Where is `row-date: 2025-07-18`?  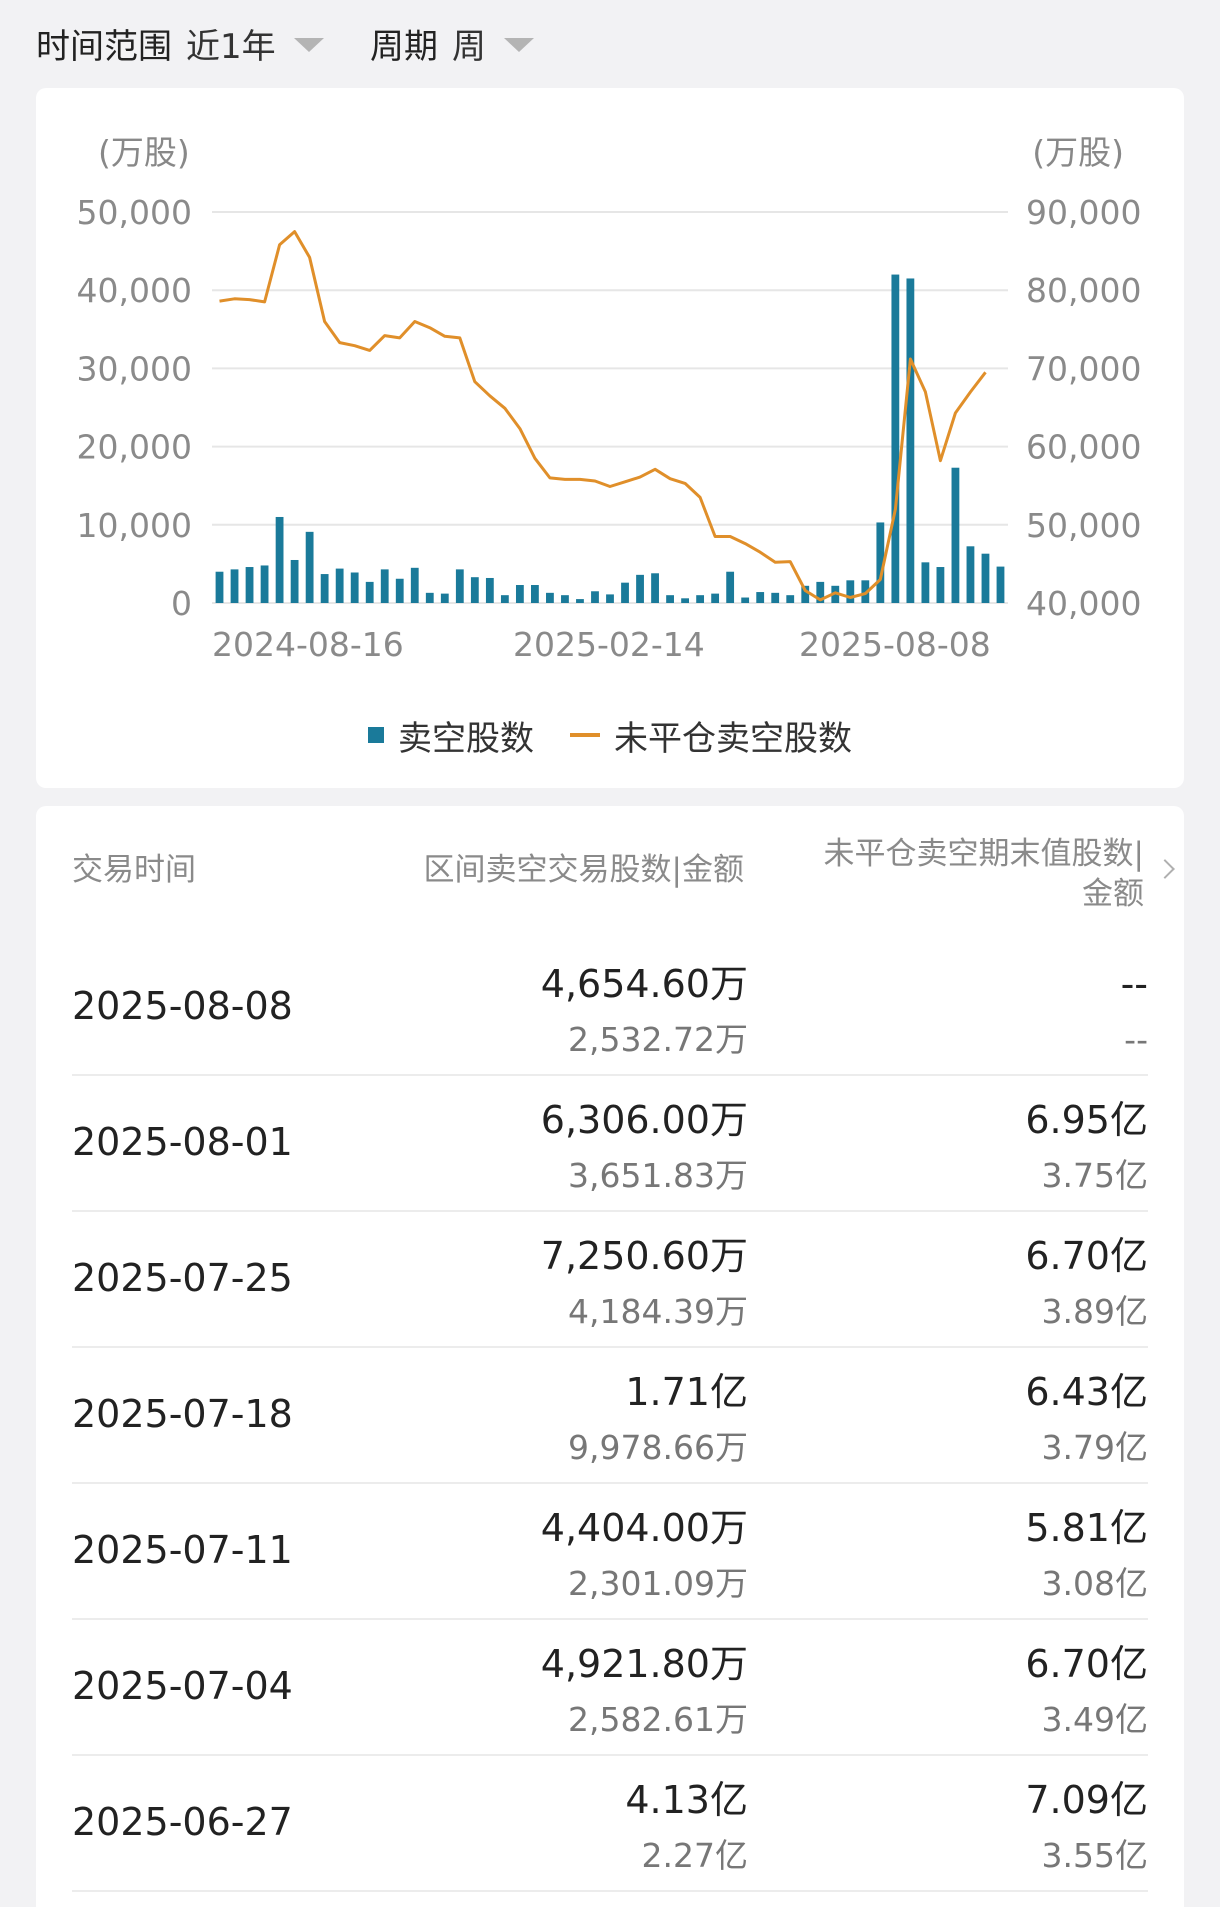
row-date: 2025-07-18 is located at coordinates (182, 1414).